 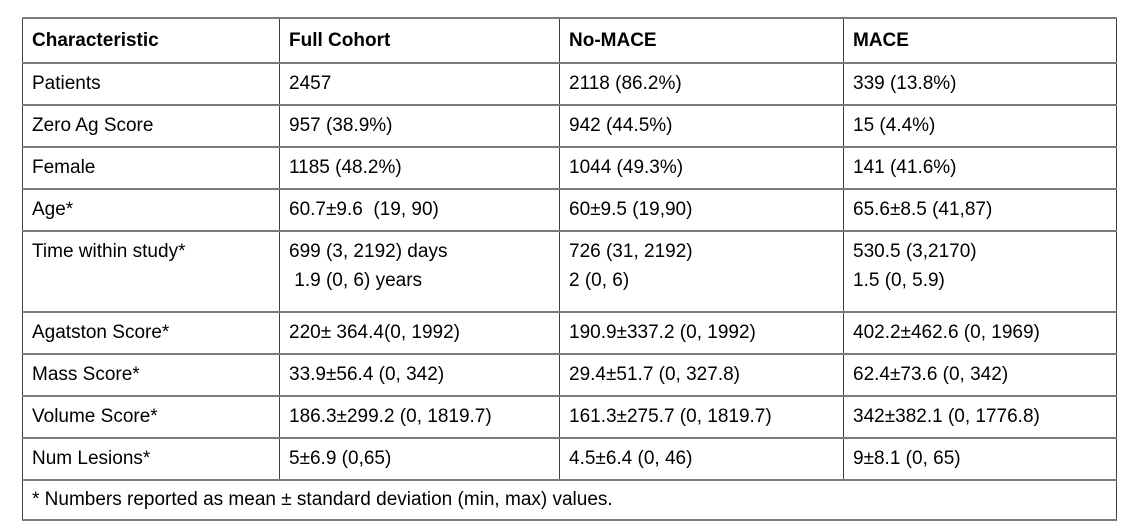 What do you see at coordinates (151, 40) in the screenshot?
I see `column-header-characteristic: Characteristic` at bounding box center [151, 40].